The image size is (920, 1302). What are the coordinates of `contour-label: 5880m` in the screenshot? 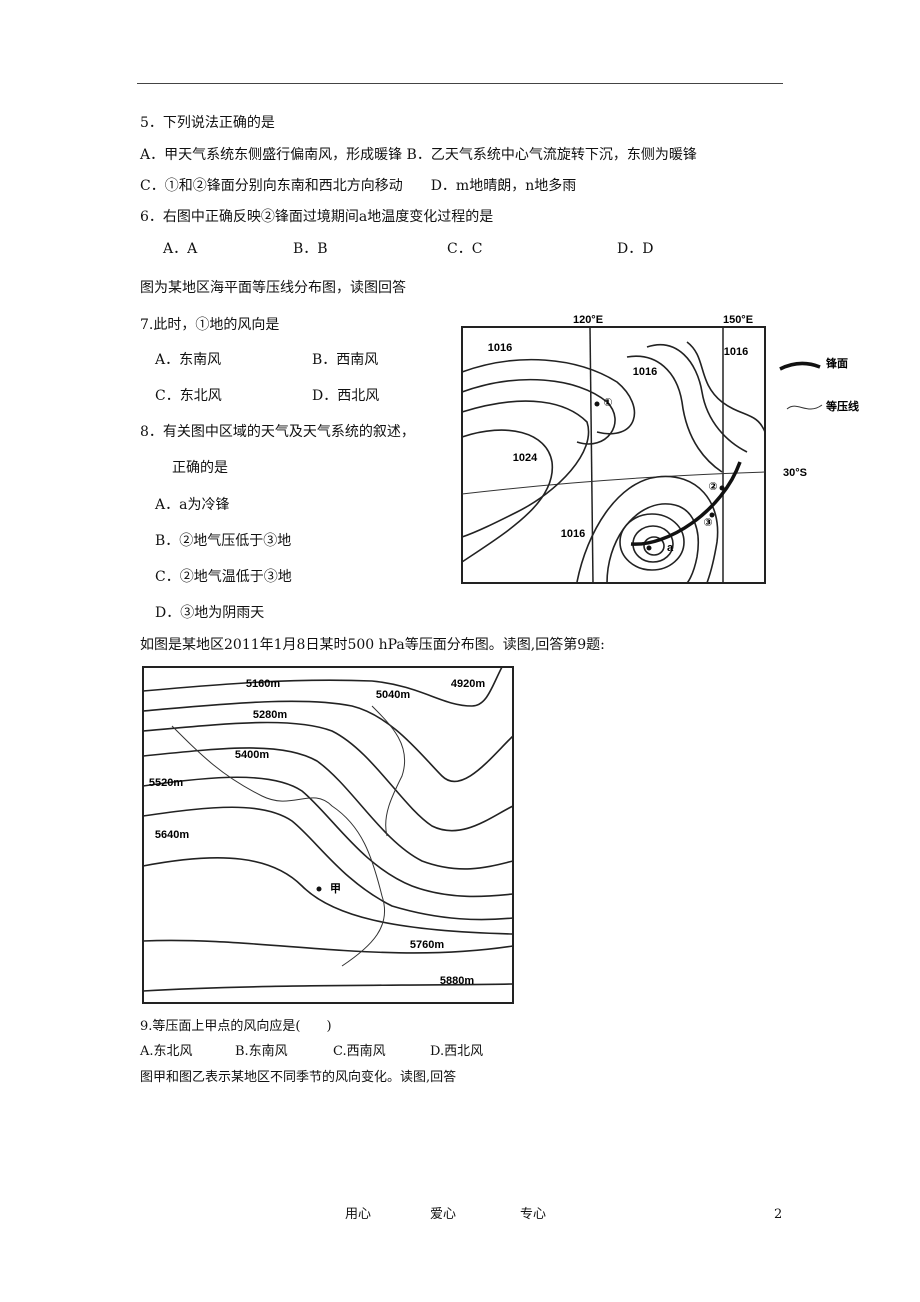 It's located at (457, 981).